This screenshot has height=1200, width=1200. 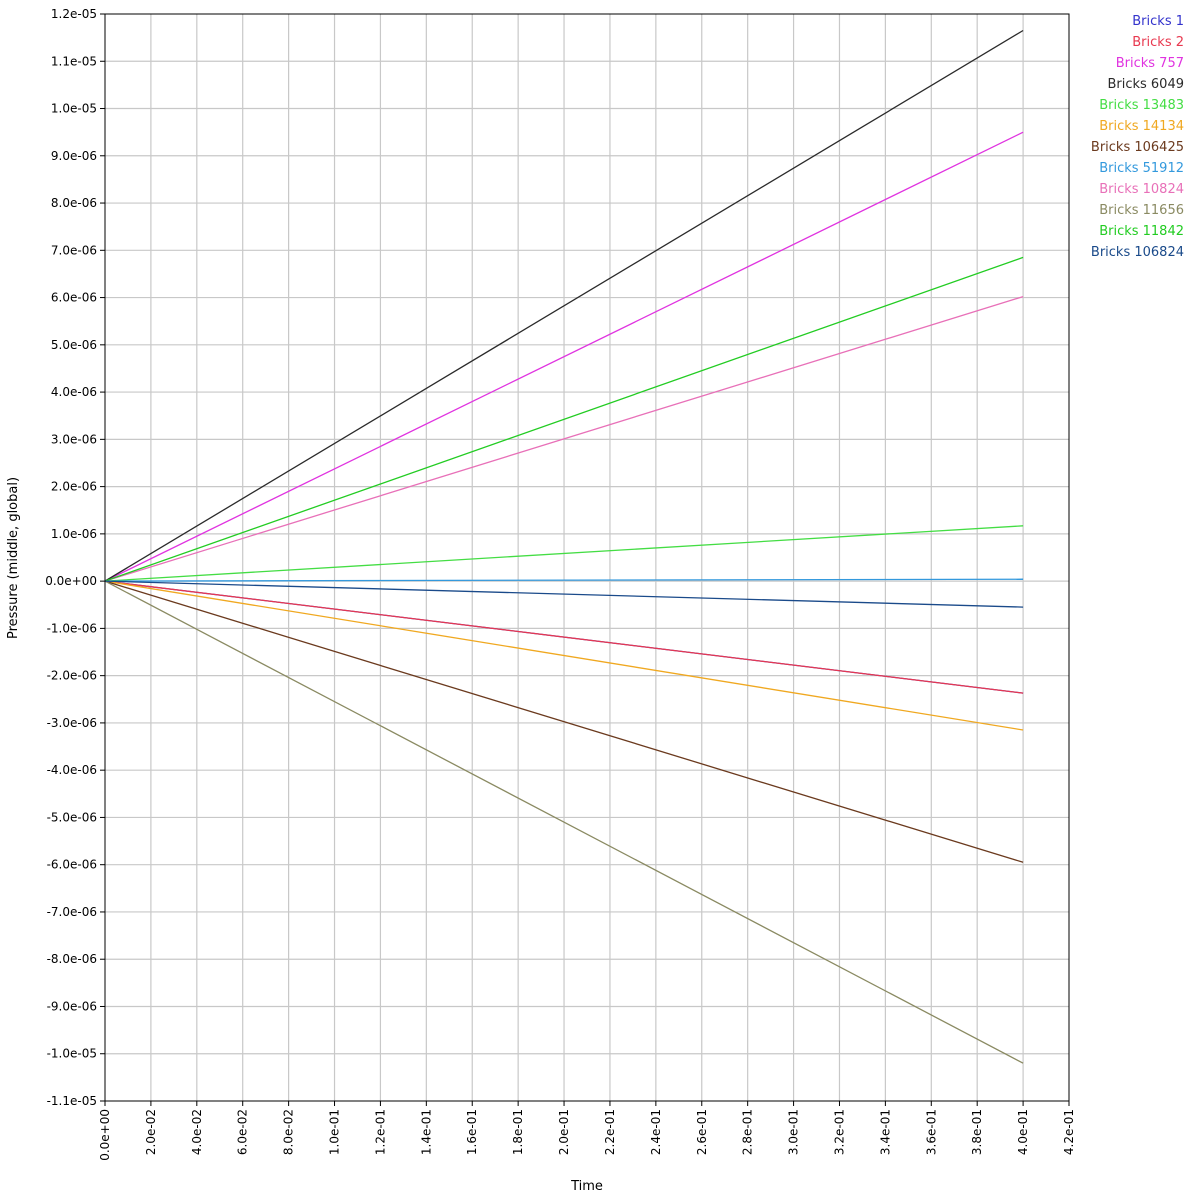 What do you see at coordinates (72, 628) in the screenshot?
I see `y-tick-label: -1.0e-06` at bounding box center [72, 628].